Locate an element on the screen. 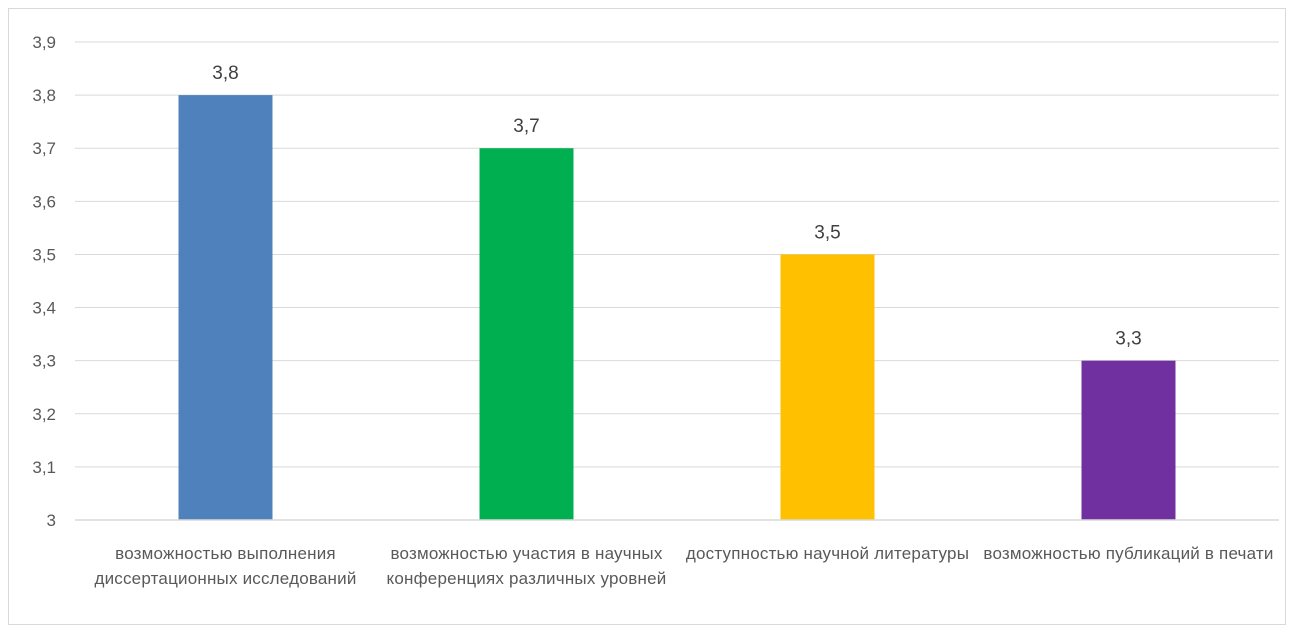  data-label: 3,8 is located at coordinates (225, 73).